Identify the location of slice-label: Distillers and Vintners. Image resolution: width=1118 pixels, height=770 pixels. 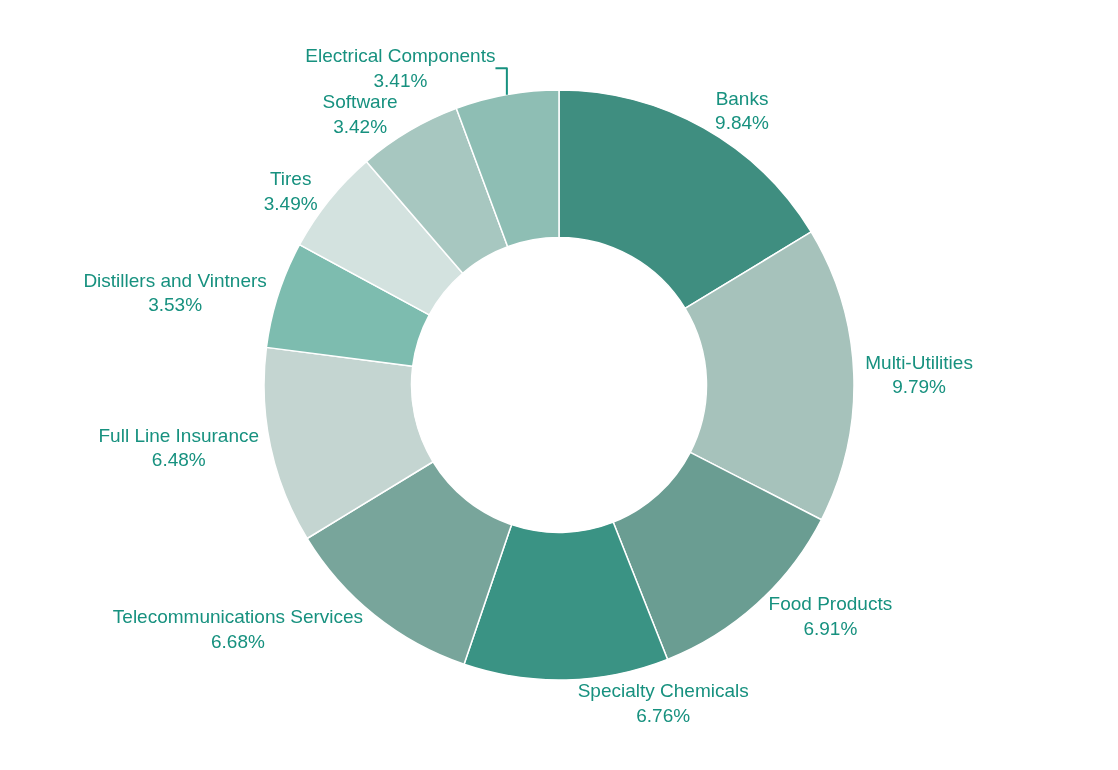
(175, 280).